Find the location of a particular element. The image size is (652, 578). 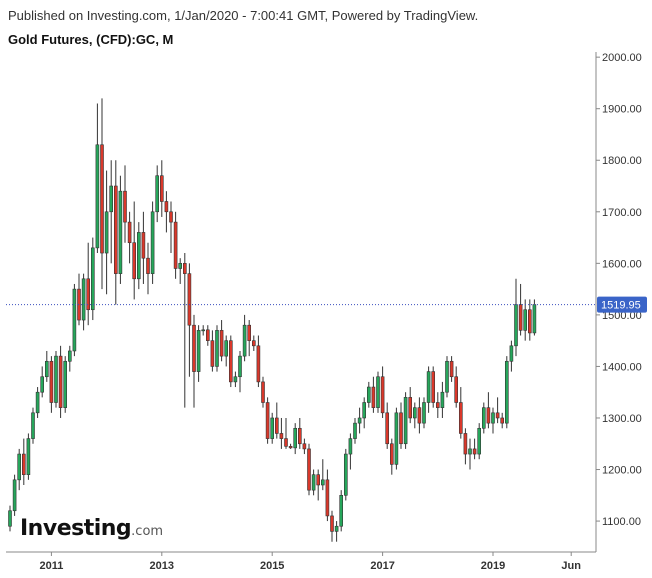

time-tick-label: 2017 is located at coordinates (382, 566).